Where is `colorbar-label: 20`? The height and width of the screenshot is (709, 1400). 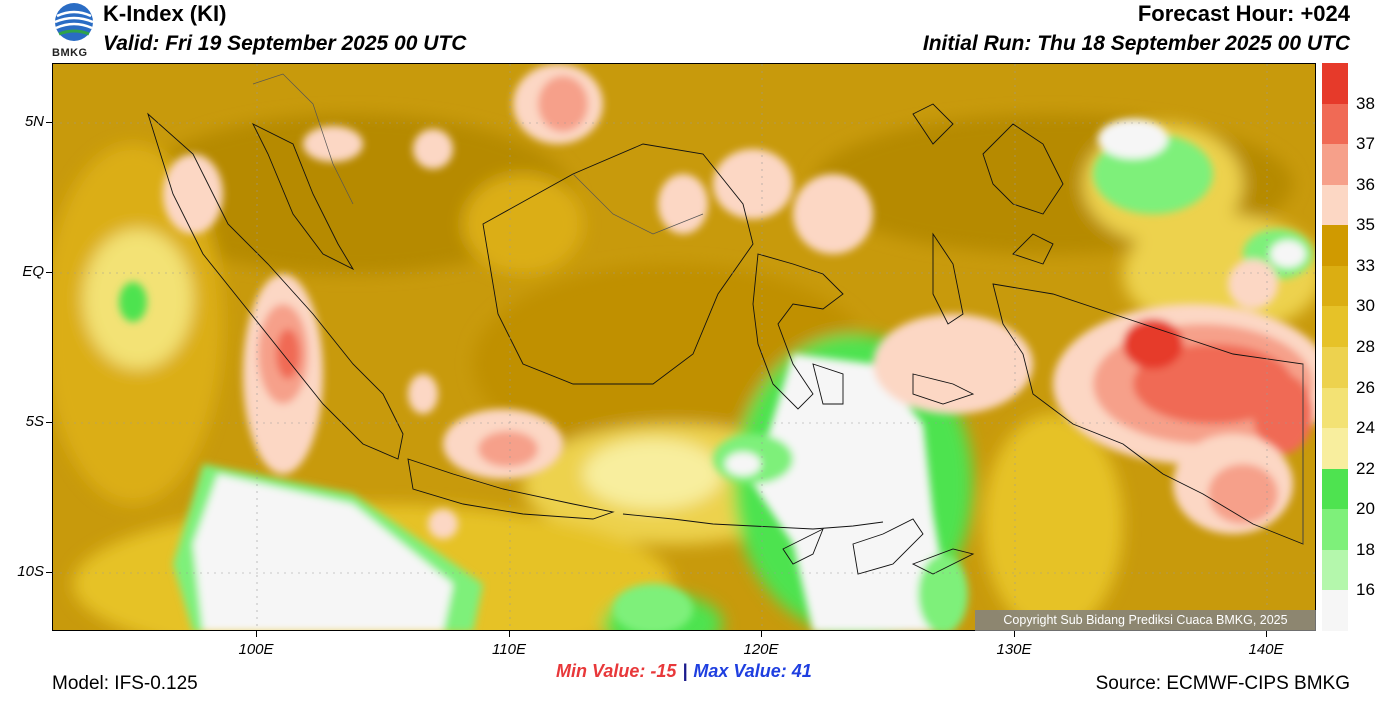
colorbar-label: 20 is located at coordinates (1365, 509).